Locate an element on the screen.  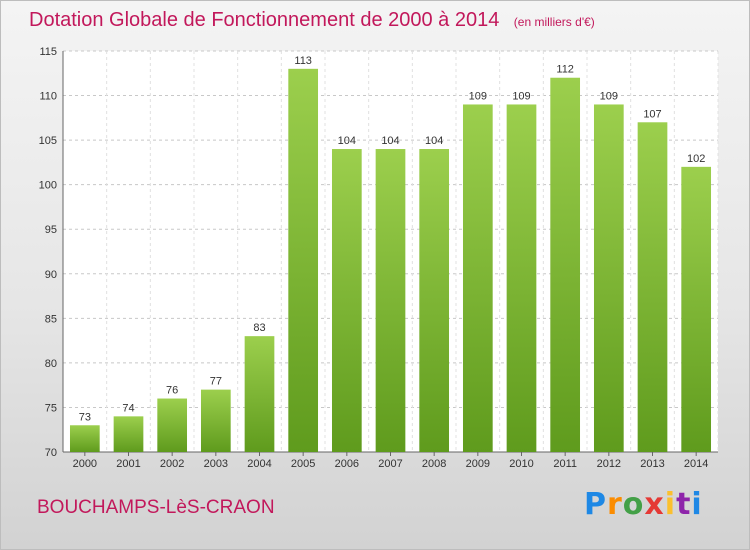
bar-2007 is located at coordinates (390, 300).